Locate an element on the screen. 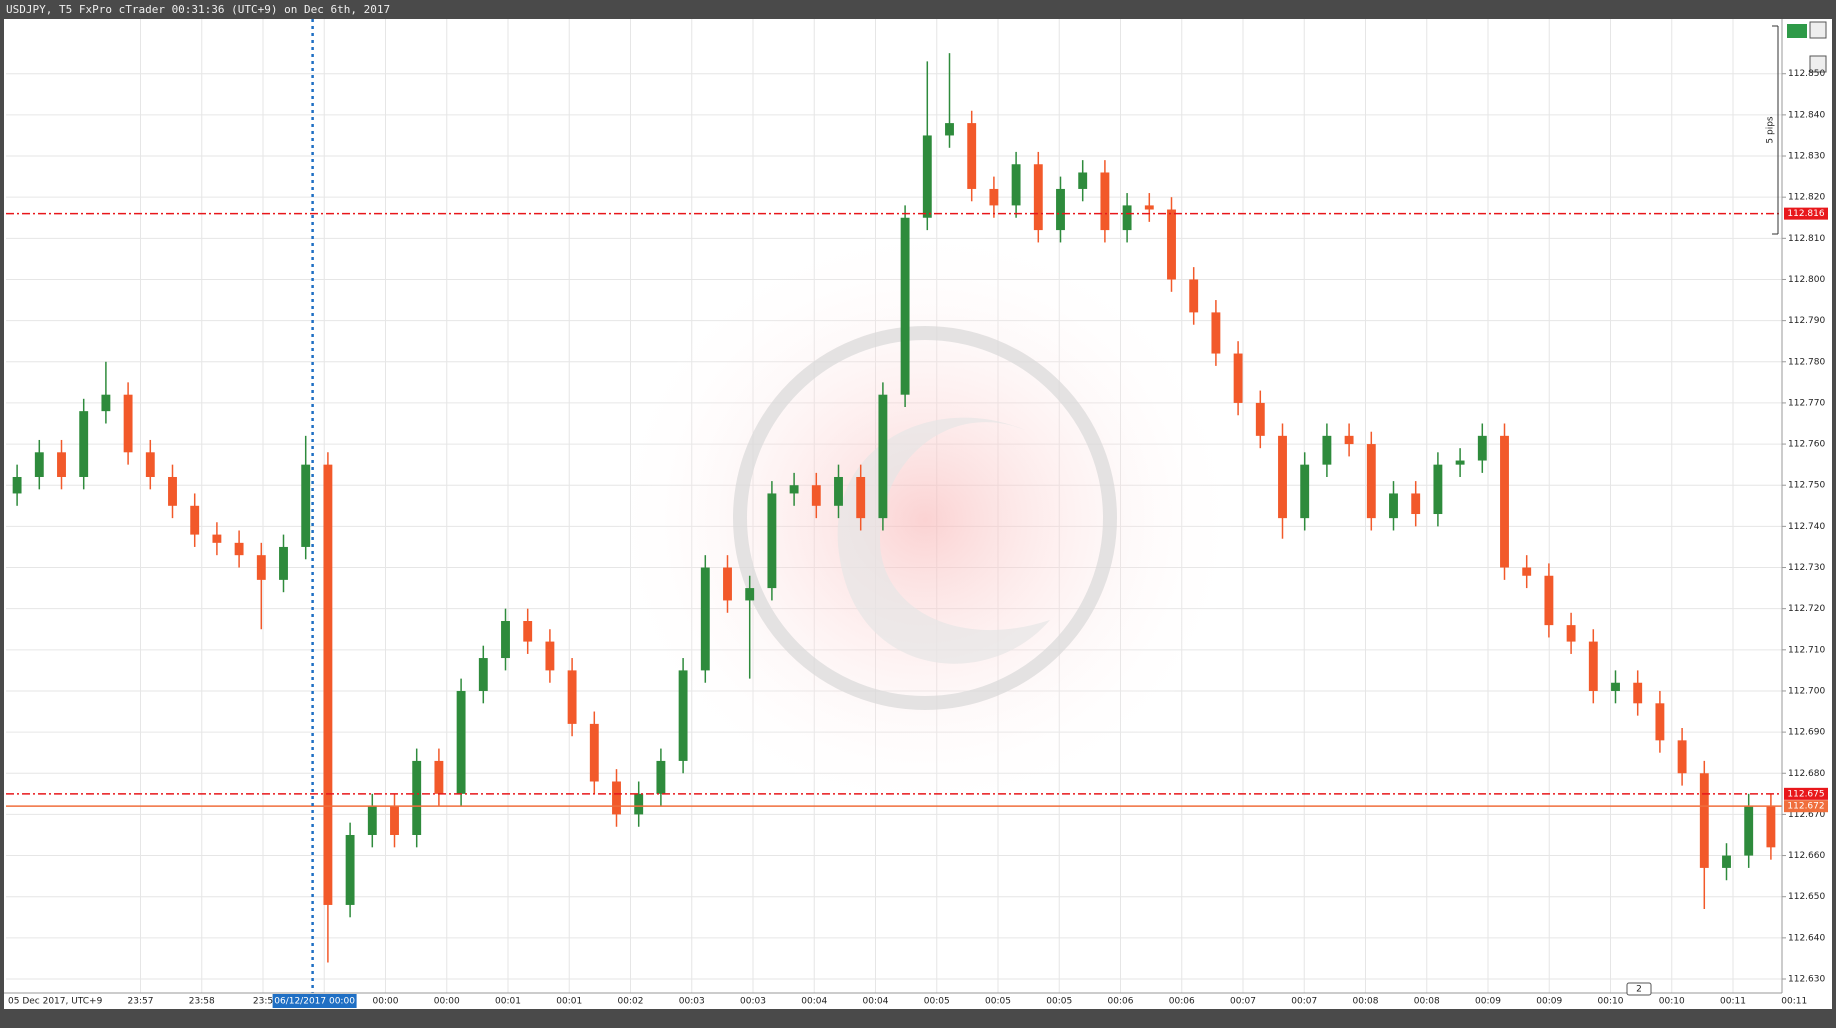  x-tick-label: 00:02 is located at coordinates (631, 1002).